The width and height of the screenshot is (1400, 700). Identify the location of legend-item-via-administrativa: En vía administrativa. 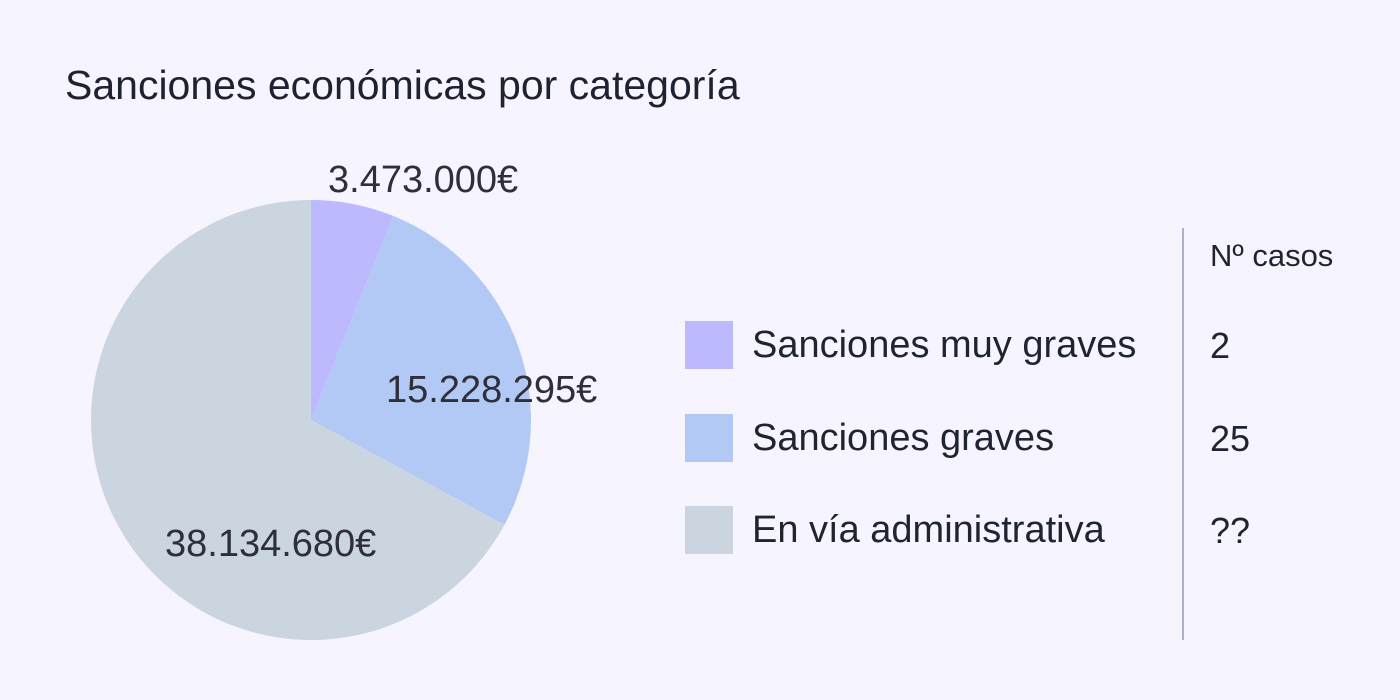
(895, 530).